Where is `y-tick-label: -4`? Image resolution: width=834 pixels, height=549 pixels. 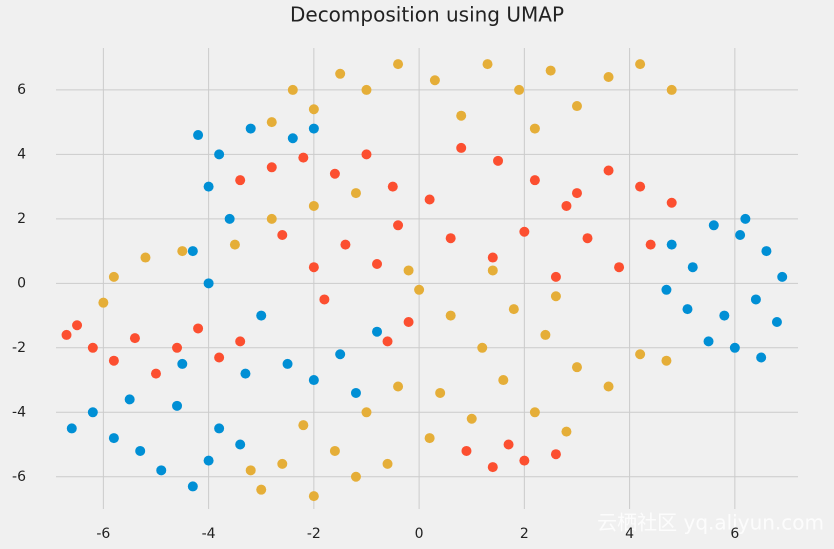 y-tick-label: -4 is located at coordinates (19, 412).